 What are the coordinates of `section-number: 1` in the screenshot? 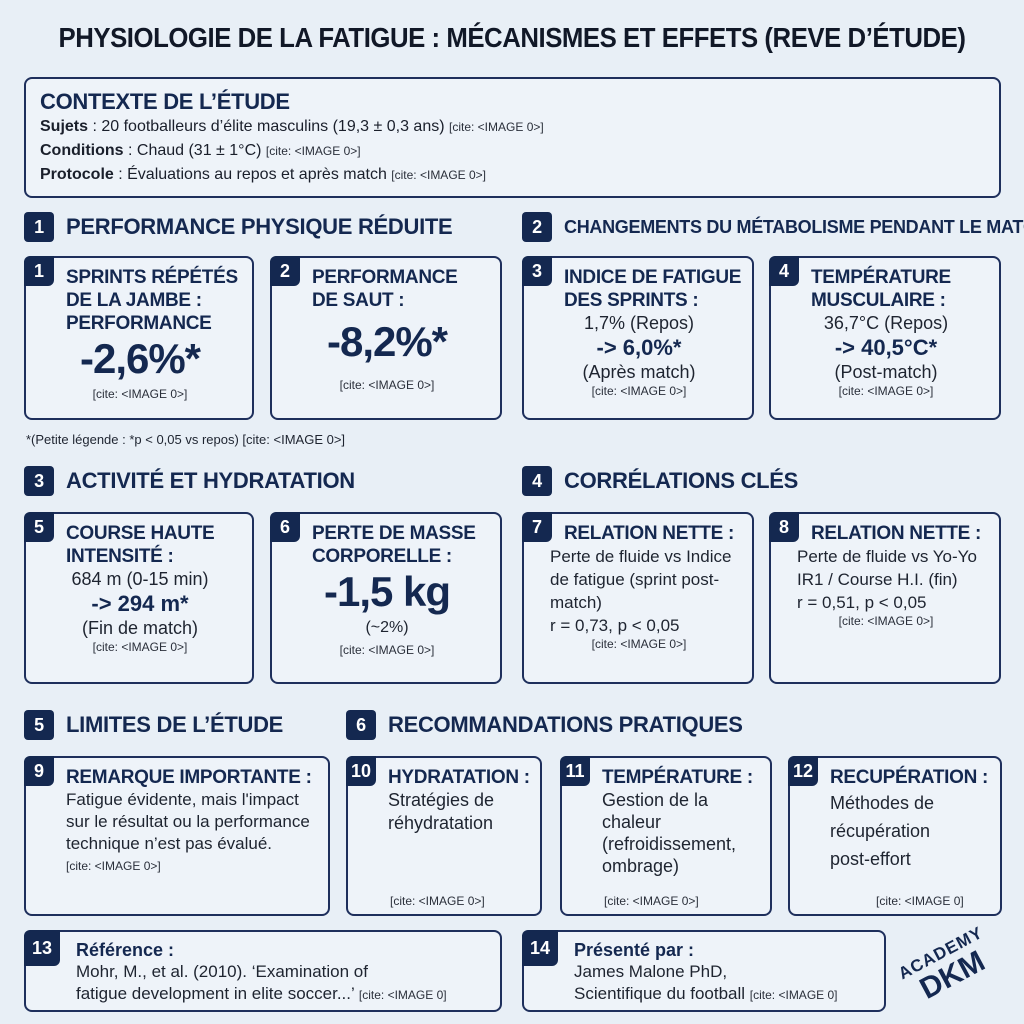 It's located at (39, 227).